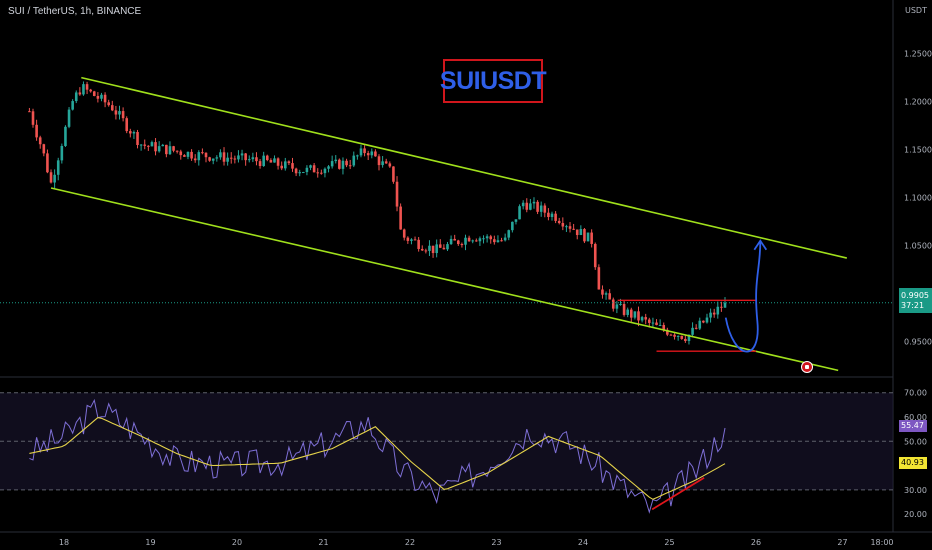  What do you see at coordinates (75, 11) in the screenshot?
I see `symbol-title: SUI / TetherUS, 1h, BINANCE` at bounding box center [75, 11].